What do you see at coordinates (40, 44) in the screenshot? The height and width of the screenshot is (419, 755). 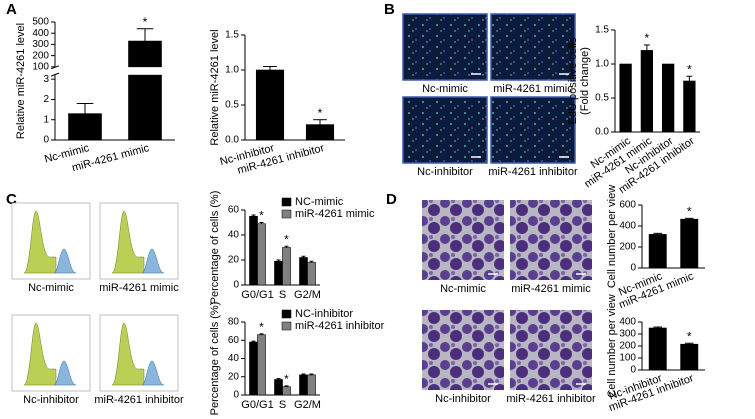 I see `y-tick-label: 300` at bounding box center [40, 44].